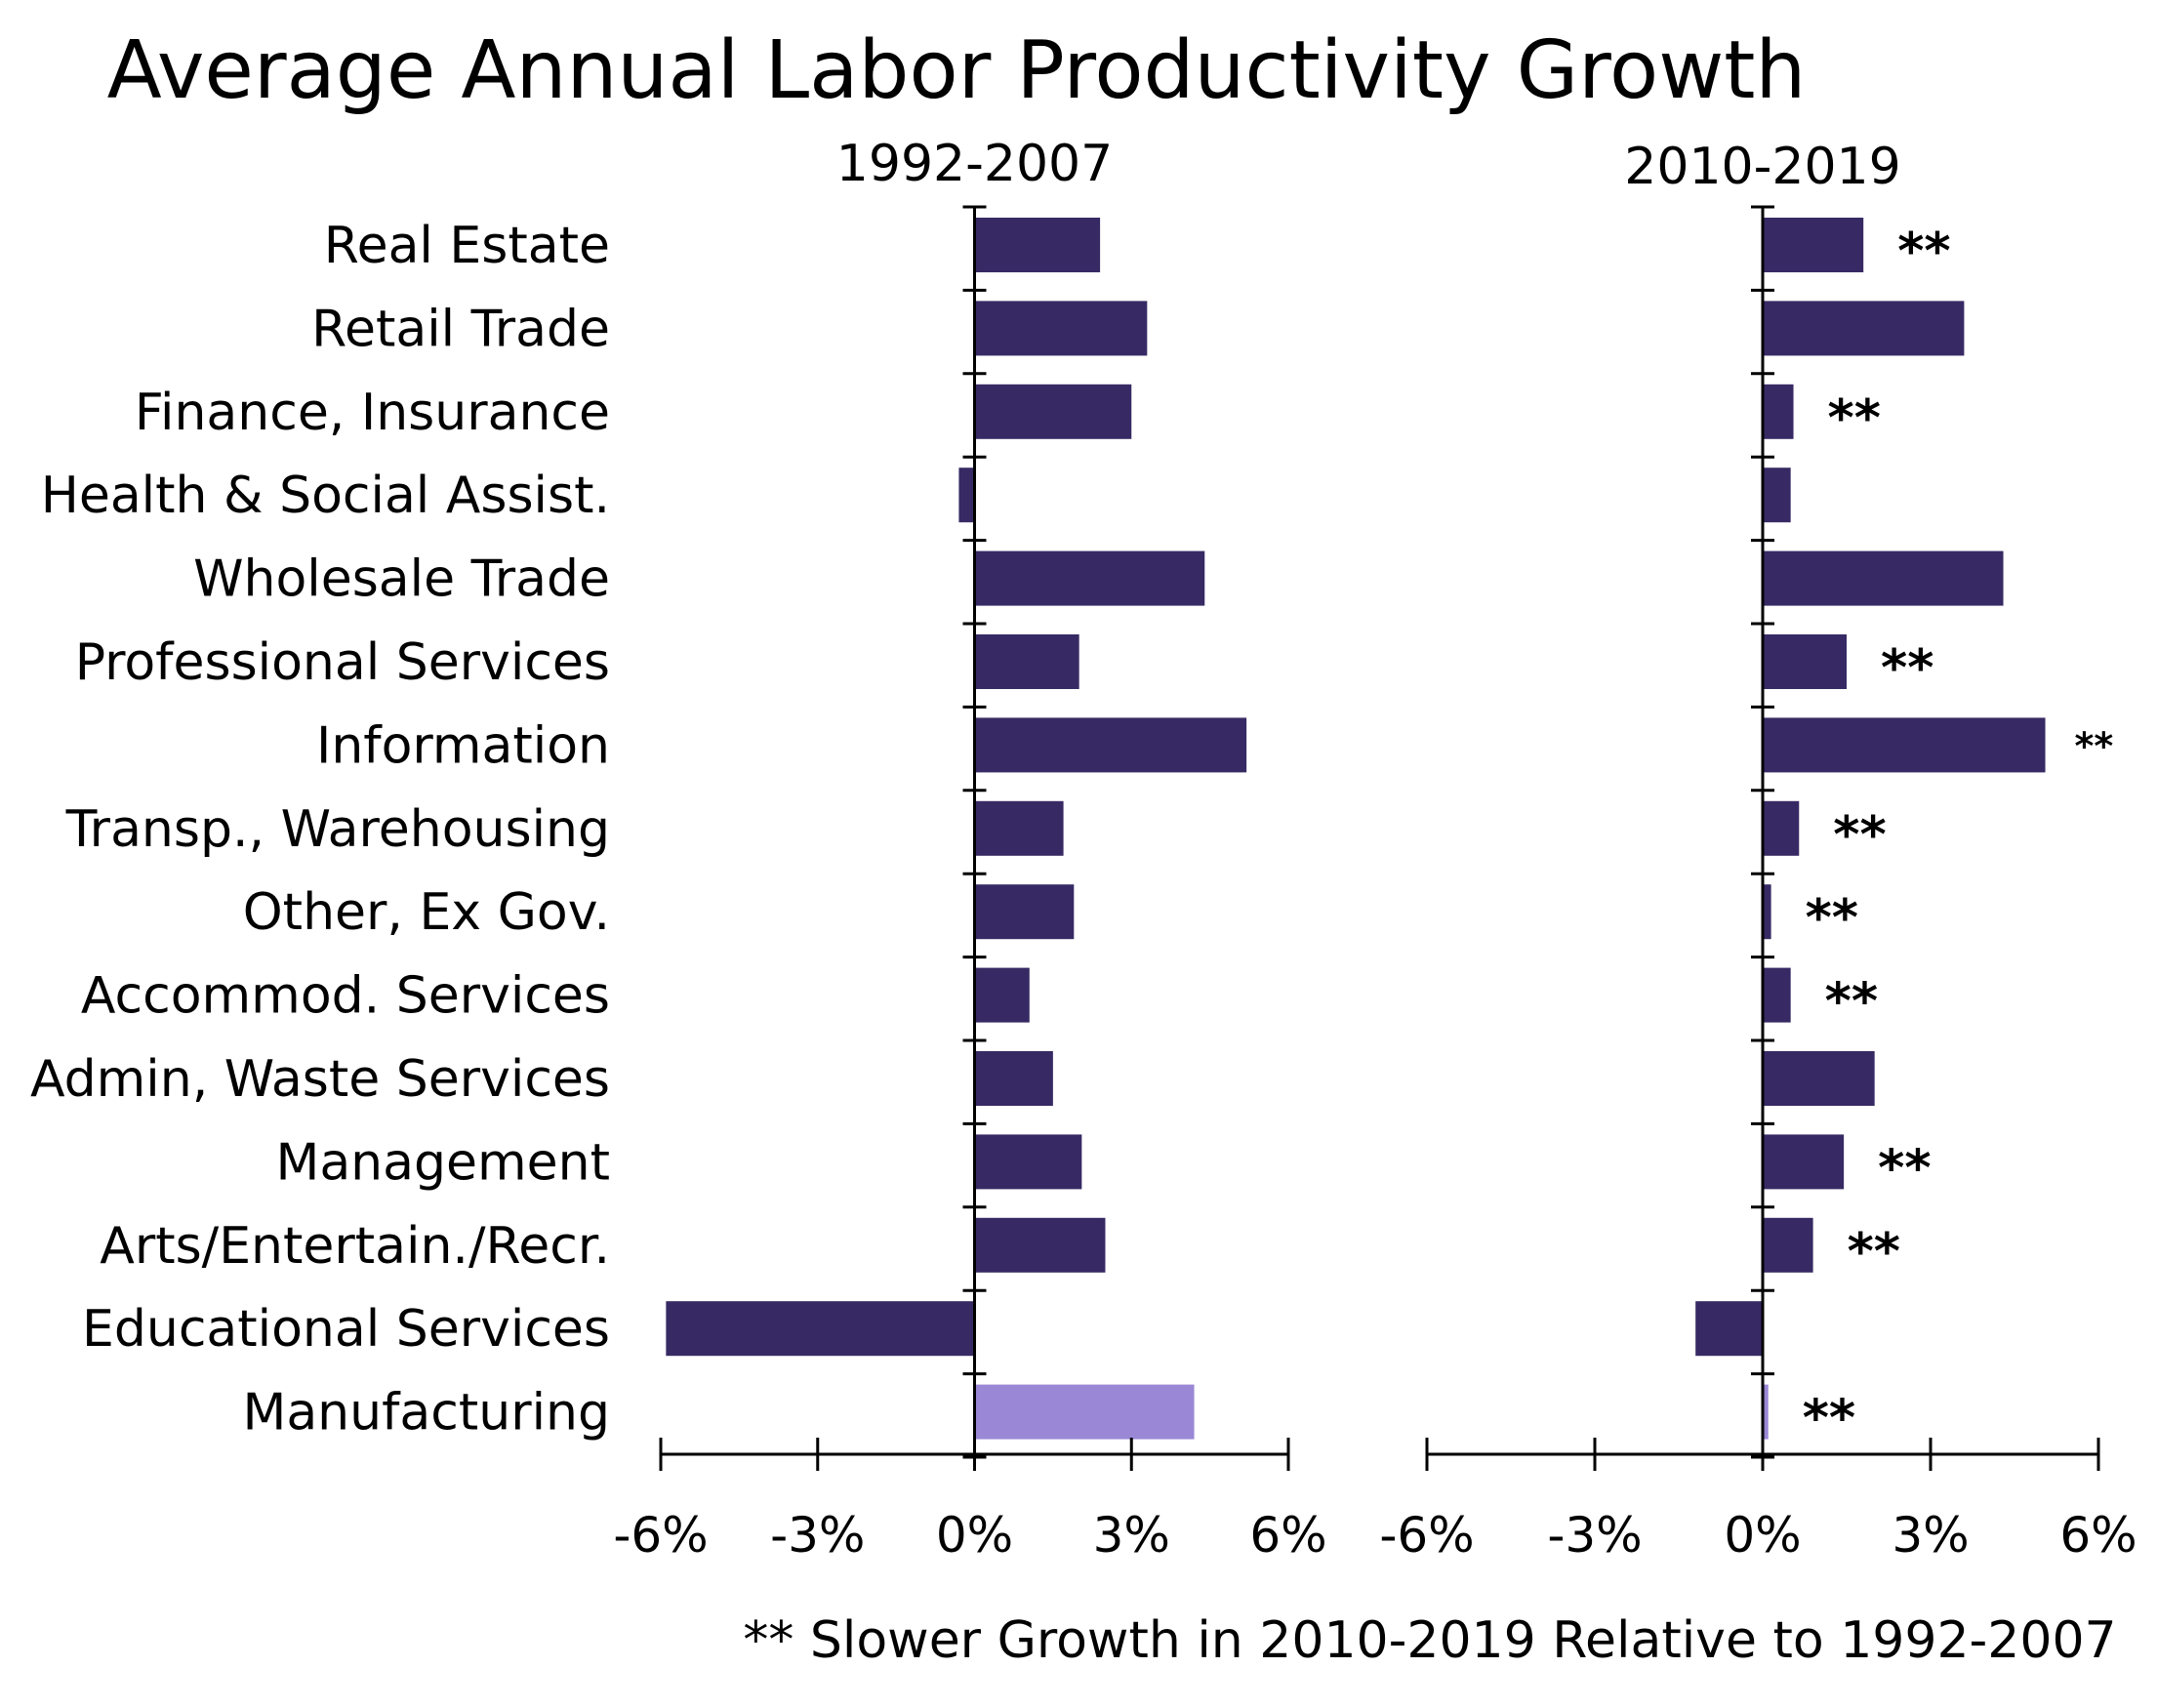  Describe the element at coordinates (372, 413) in the screenshot. I see `category-label-finance-insurance: Finance, Insurance` at that location.